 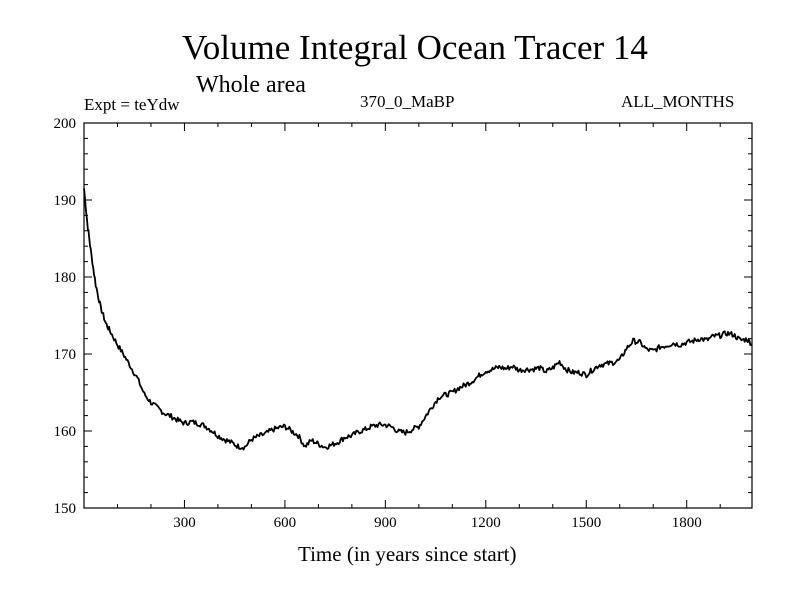 What do you see at coordinates (184, 523) in the screenshot?
I see `x-tick-label: 300` at bounding box center [184, 523].